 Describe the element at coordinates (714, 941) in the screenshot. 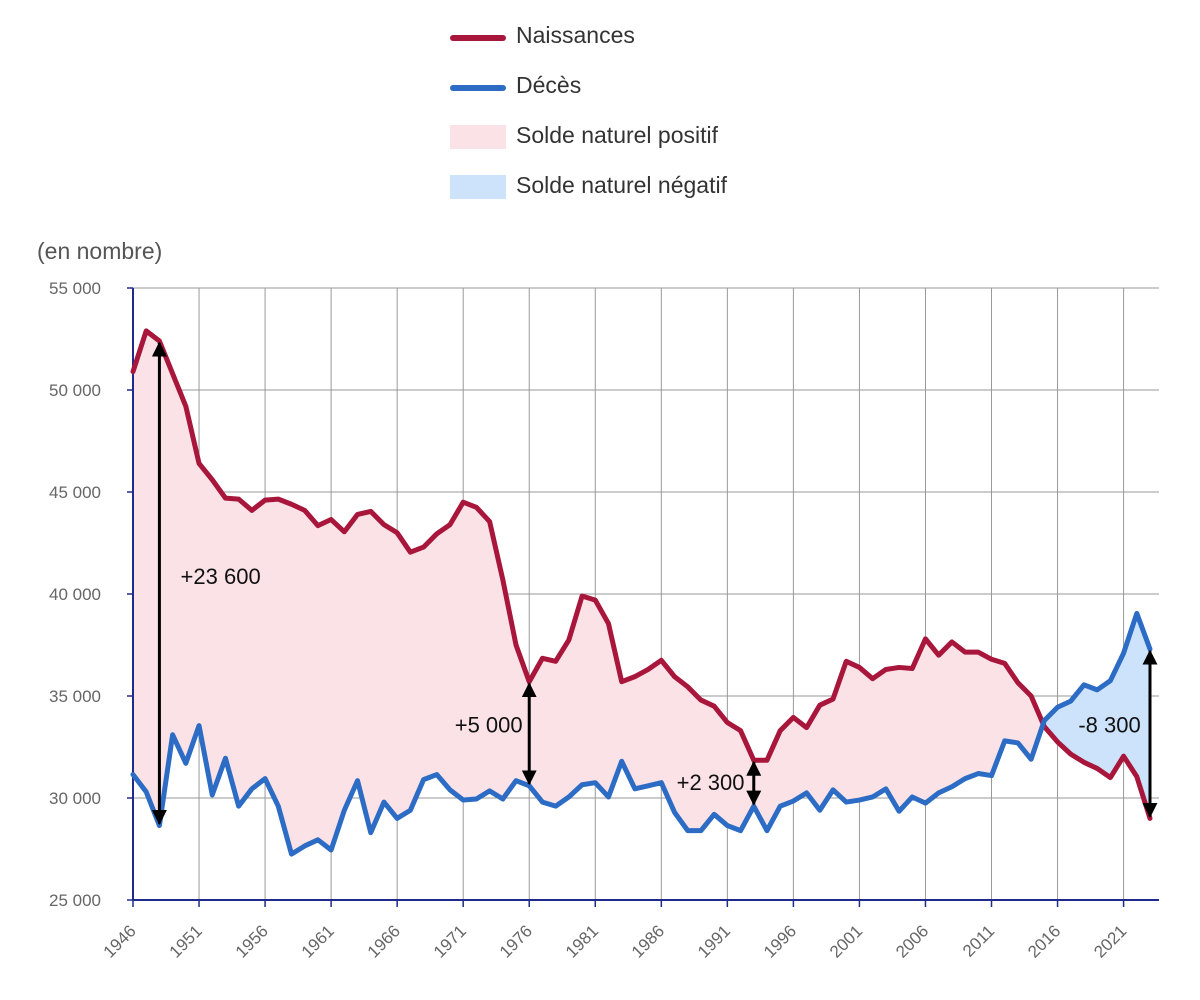

I see `x-tick-label: 1991` at that location.